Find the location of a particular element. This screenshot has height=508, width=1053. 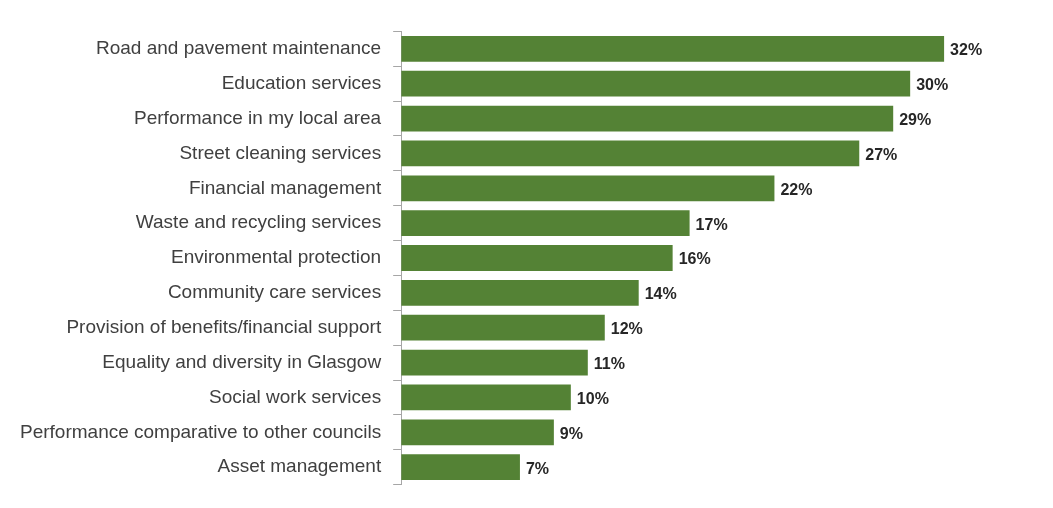

data-label: 14% is located at coordinates (660, 294).